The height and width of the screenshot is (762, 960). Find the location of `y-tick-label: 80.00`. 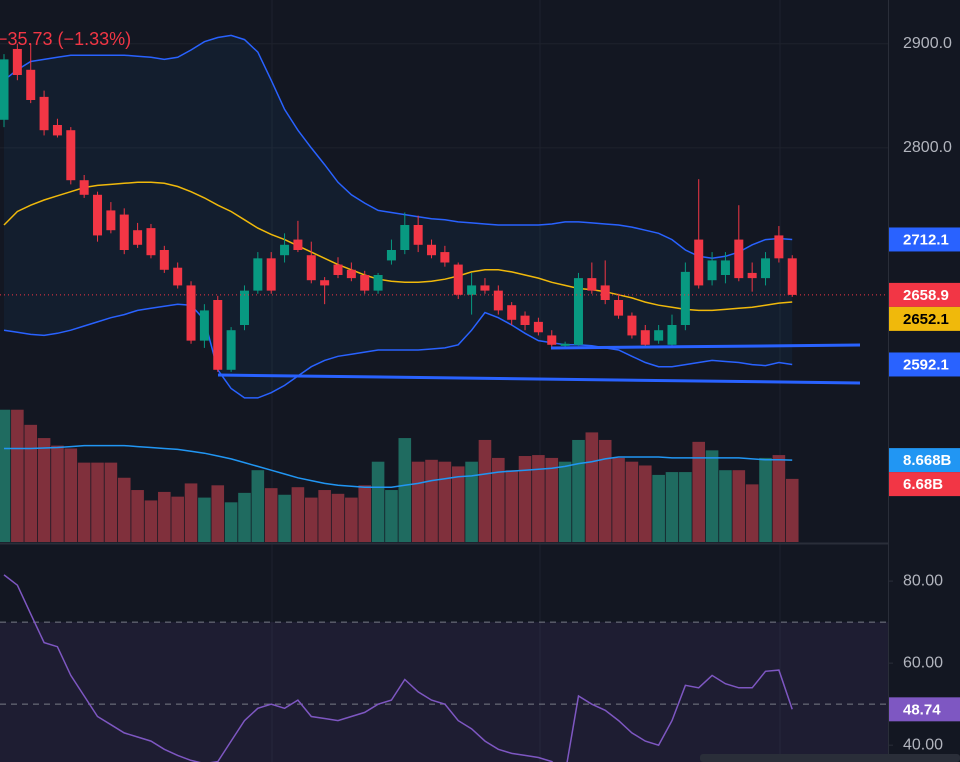

y-tick-label: 80.00 is located at coordinates (923, 580).